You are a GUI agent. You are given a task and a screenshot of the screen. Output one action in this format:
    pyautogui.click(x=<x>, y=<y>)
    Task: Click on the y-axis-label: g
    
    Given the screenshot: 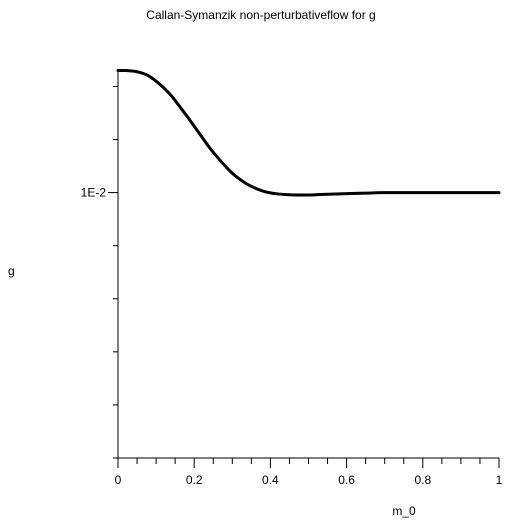 What is the action you would take?
    pyautogui.click(x=11, y=271)
    